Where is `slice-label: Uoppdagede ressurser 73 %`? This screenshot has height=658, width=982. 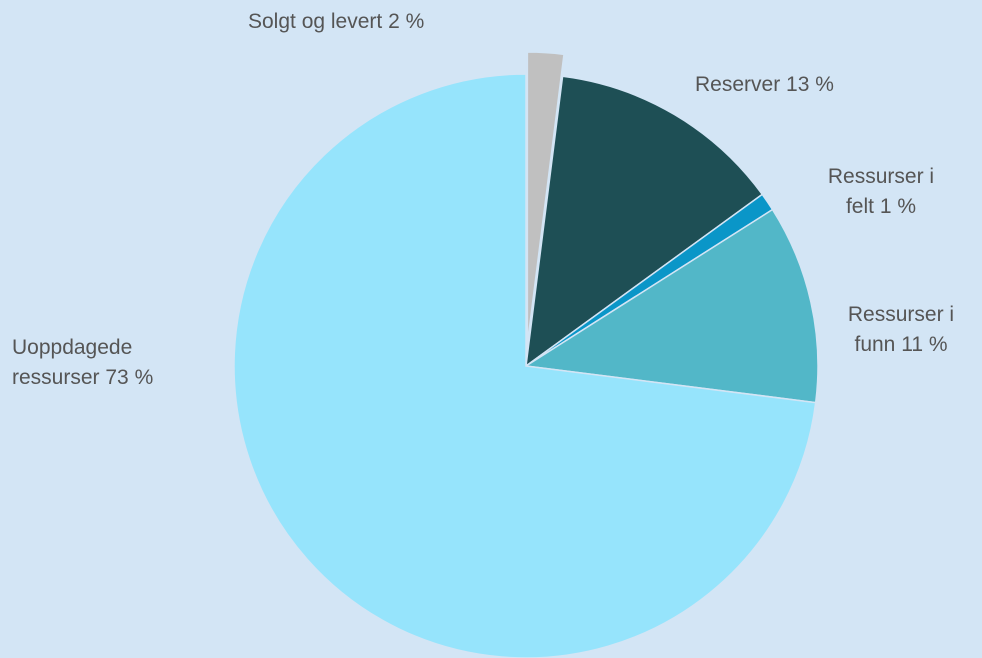
slice-label: Uoppdagede ressurser 73 % is located at coordinates (112, 363).